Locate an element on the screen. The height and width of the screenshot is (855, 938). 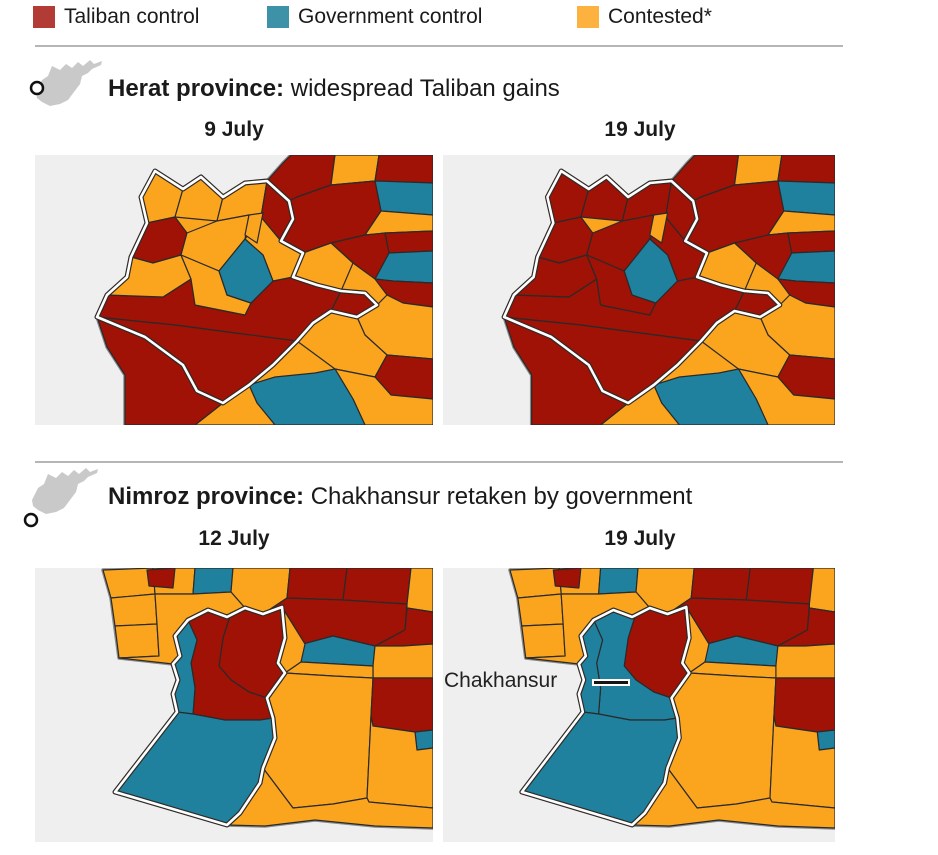
legend-item-government: Government control is located at coordinates (374, 17).